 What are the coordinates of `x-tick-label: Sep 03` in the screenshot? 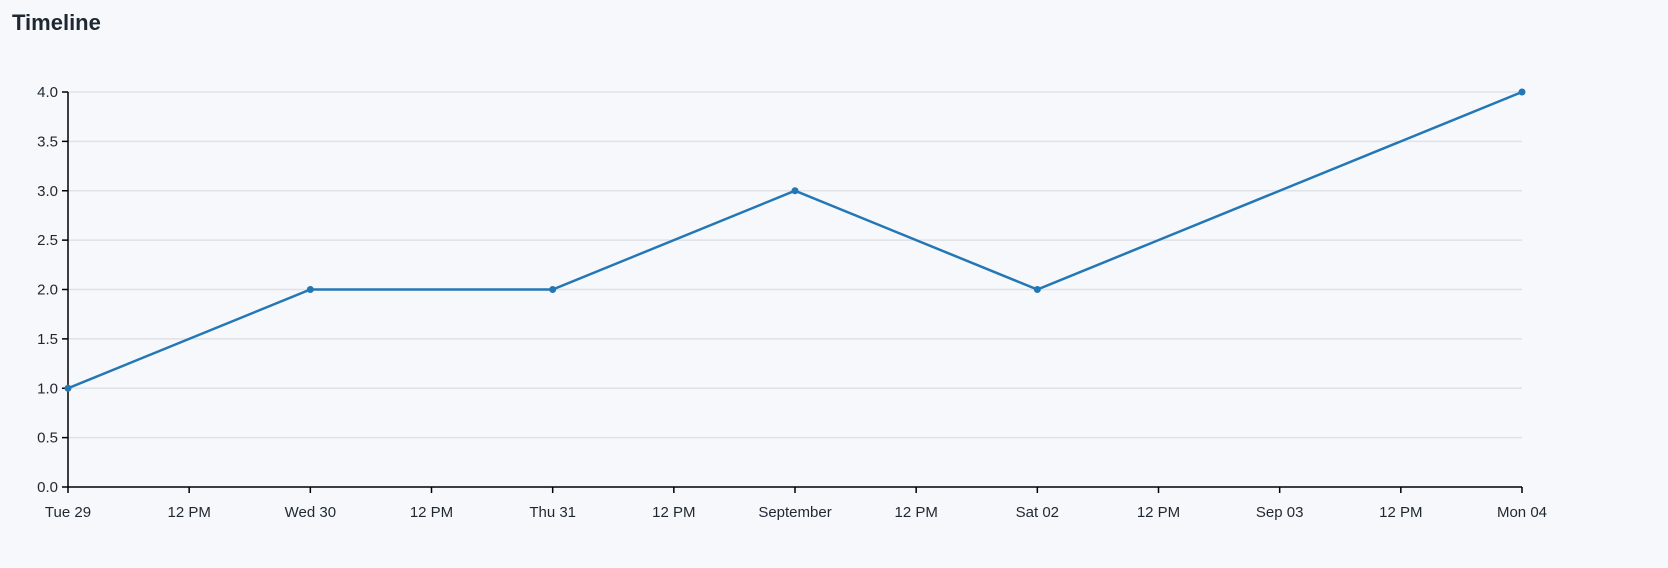 It's located at (1280, 512).